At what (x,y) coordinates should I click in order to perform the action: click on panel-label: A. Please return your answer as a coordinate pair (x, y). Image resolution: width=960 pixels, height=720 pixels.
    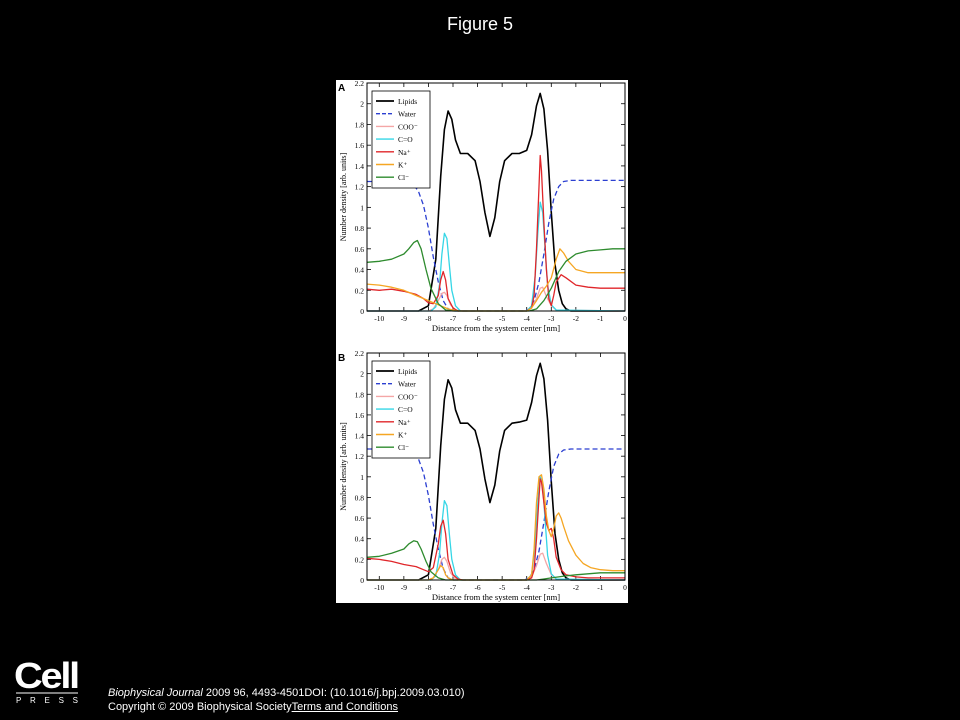
    Looking at the image, I should click on (341, 88).